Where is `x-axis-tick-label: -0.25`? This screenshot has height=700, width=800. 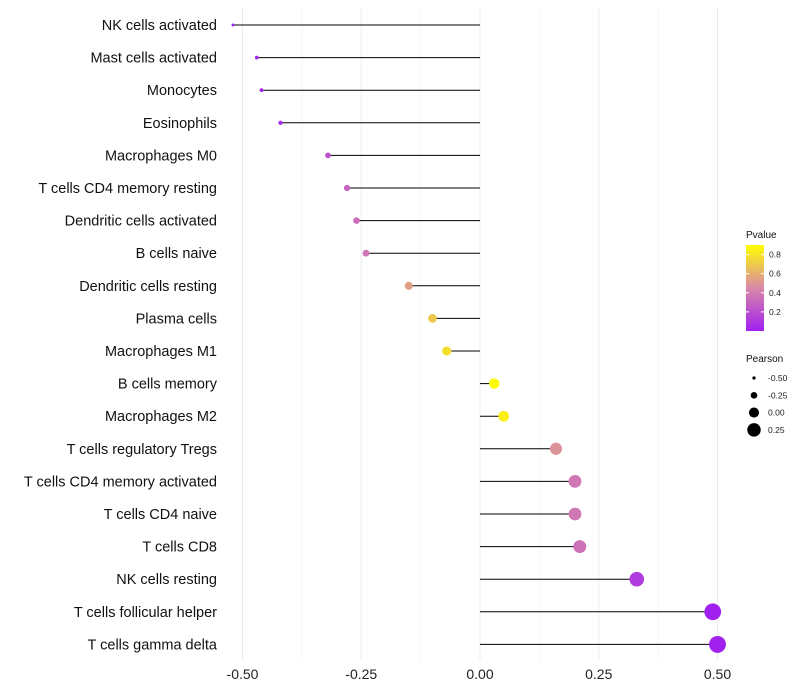
x-axis-tick-label: -0.25 is located at coordinates (361, 674).